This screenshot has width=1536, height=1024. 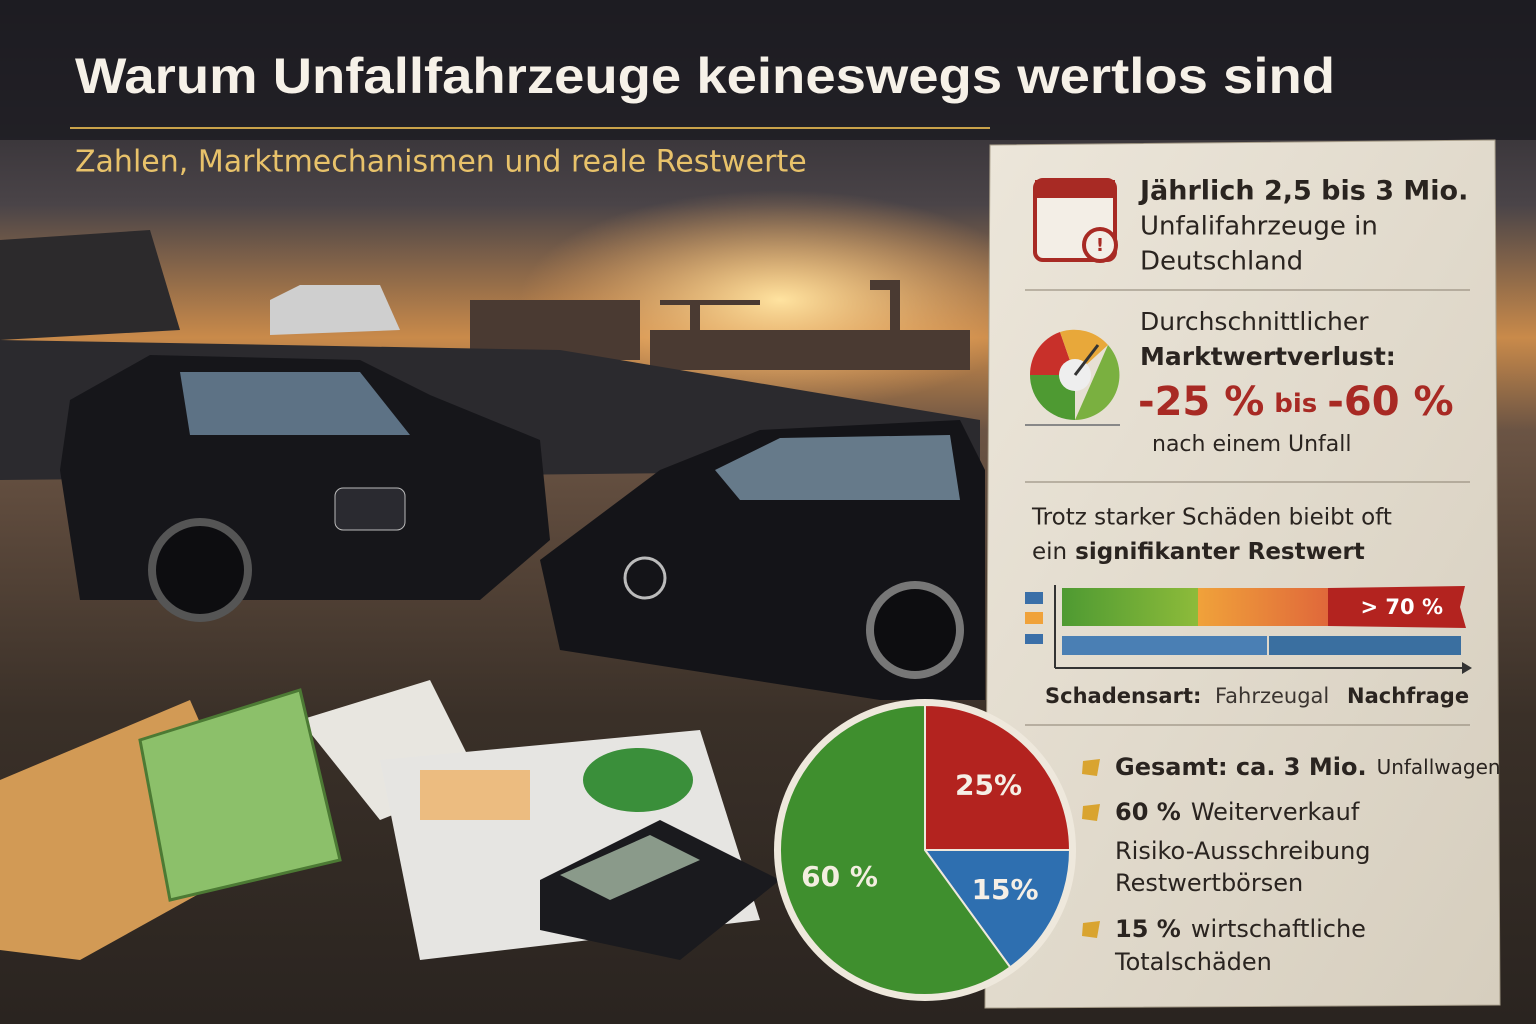 I want to click on stat-loss-4: nach einem Unfall, so click(x=1252, y=444).